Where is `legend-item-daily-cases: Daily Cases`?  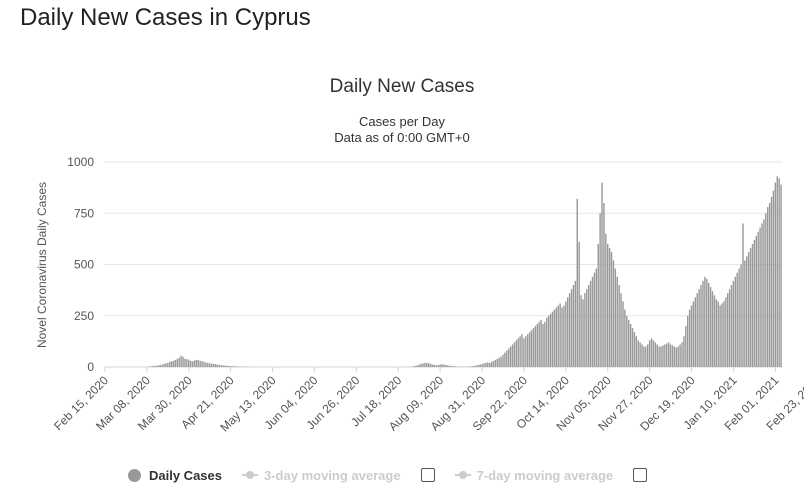 legend-item-daily-cases: Daily Cases is located at coordinates (175, 475).